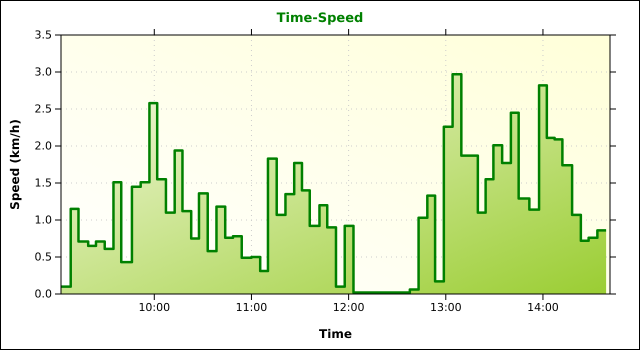 The height and width of the screenshot is (350, 640). What do you see at coordinates (15, 164) in the screenshot?
I see `y-axis-title: Speed (km/h)` at bounding box center [15, 164].